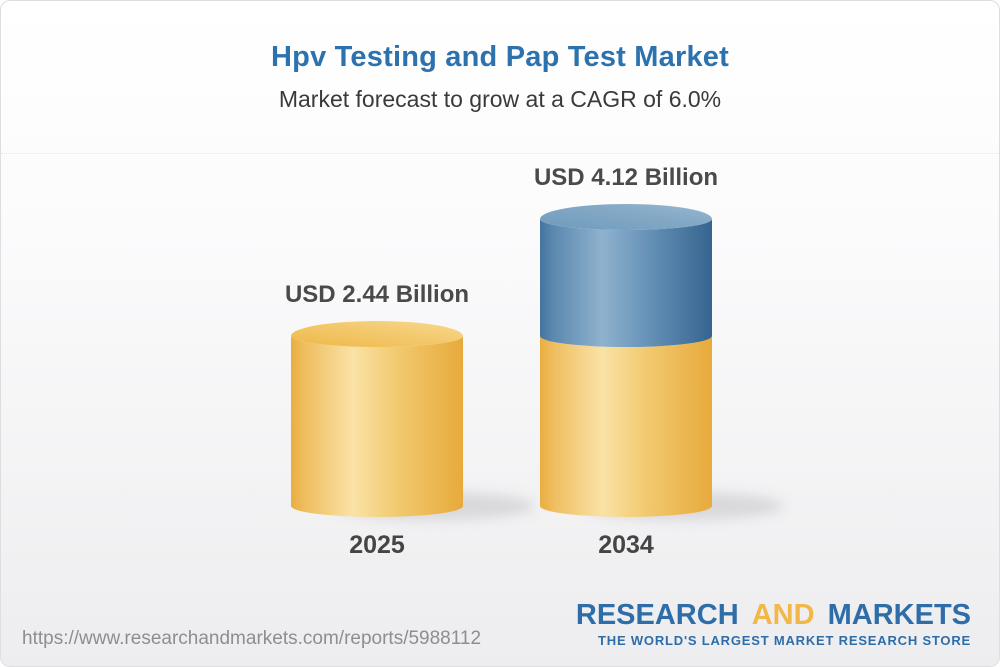 The width and height of the screenshot is (1000, 667). What do you see at coordinates (626, 177) in the screenshot?
I see `value-label-1: USD 4.12 Billion` at bounding box center [626, 177].